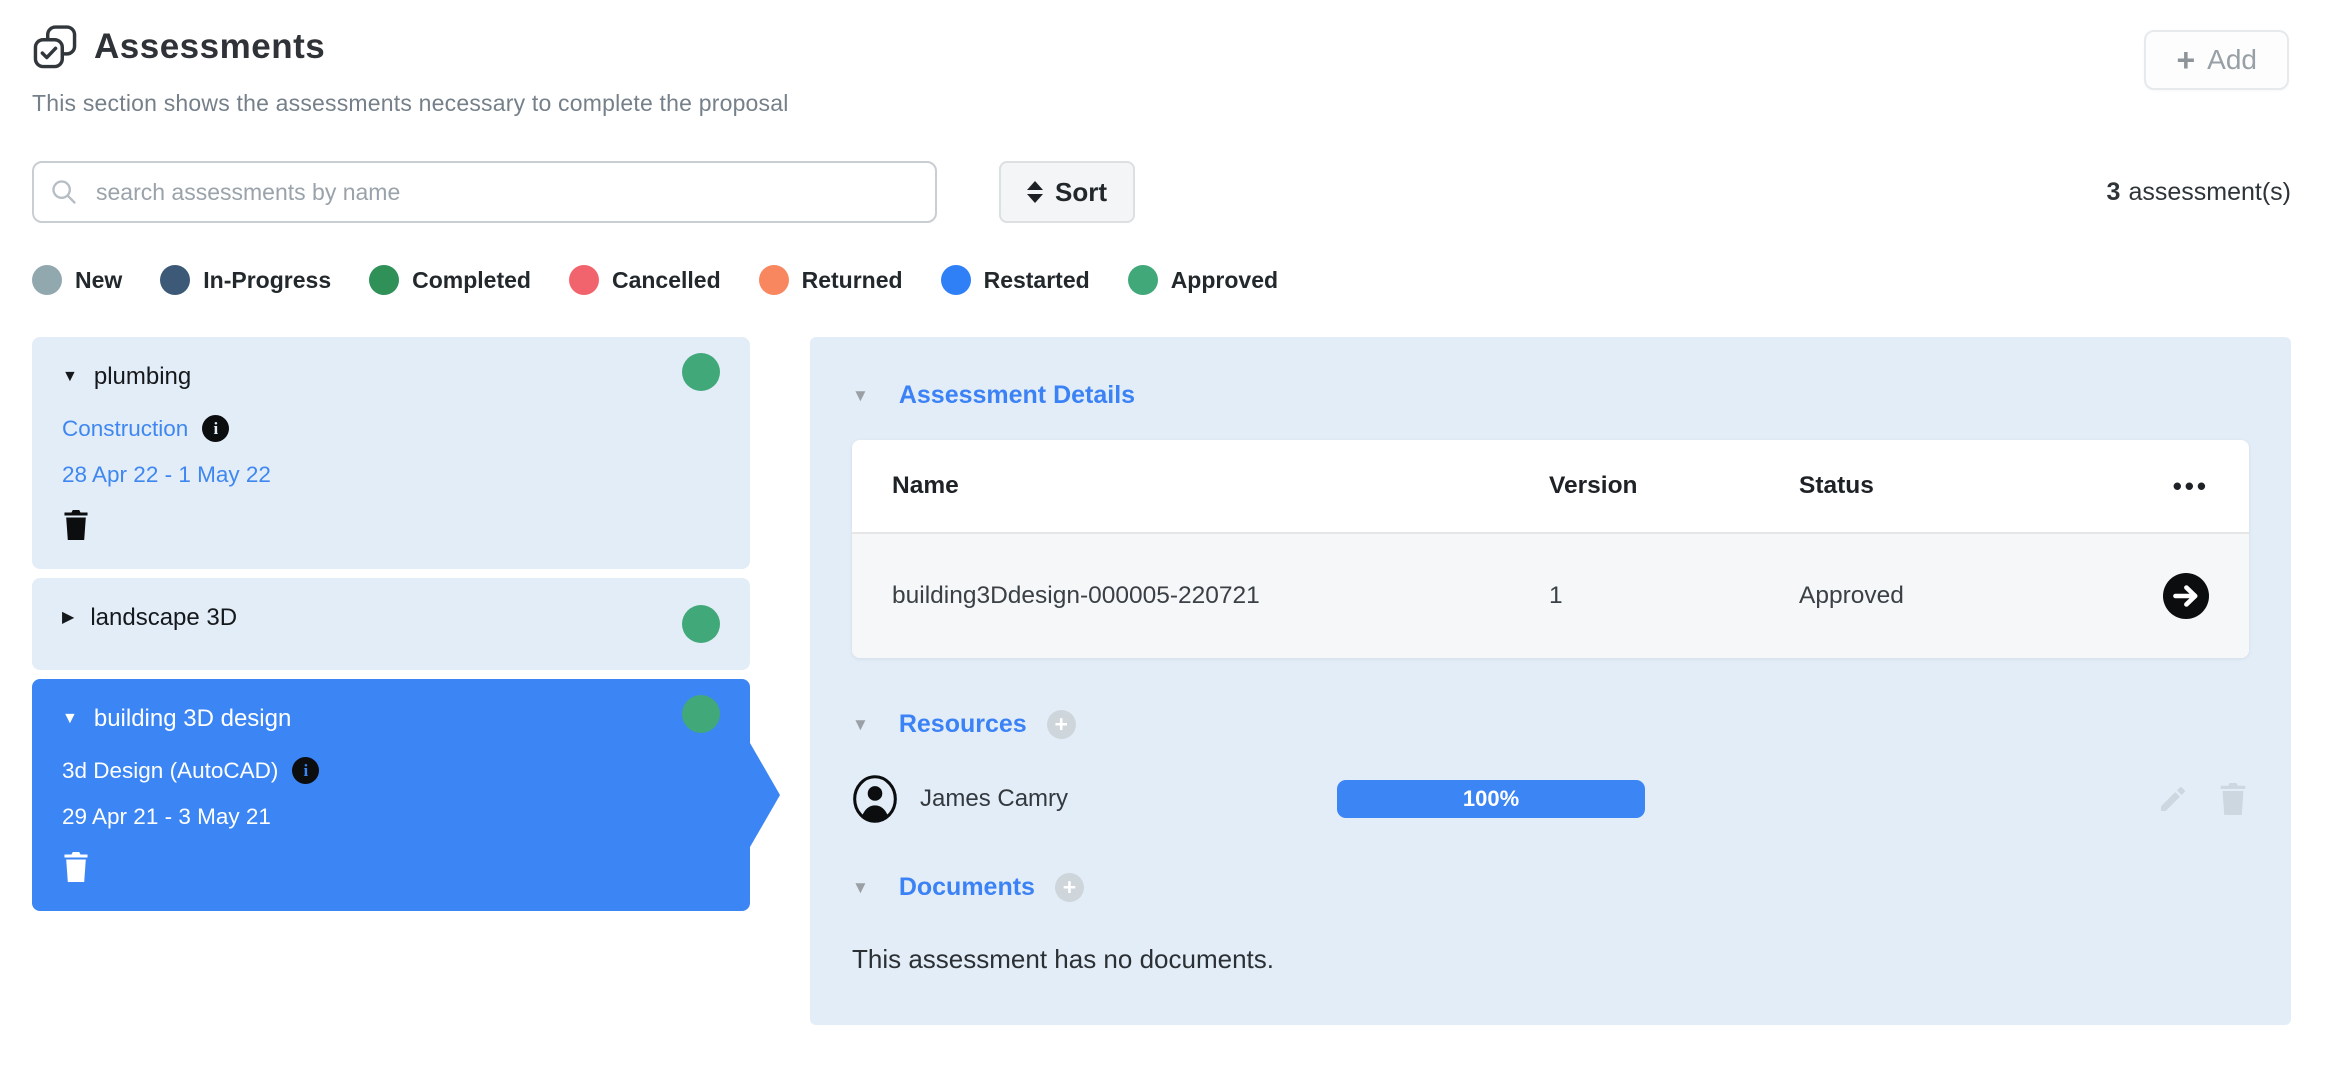 The height and width of the screenshot is (1075, 2327). I want to click on legend-item-approved: Approved, so click(1202, 280).